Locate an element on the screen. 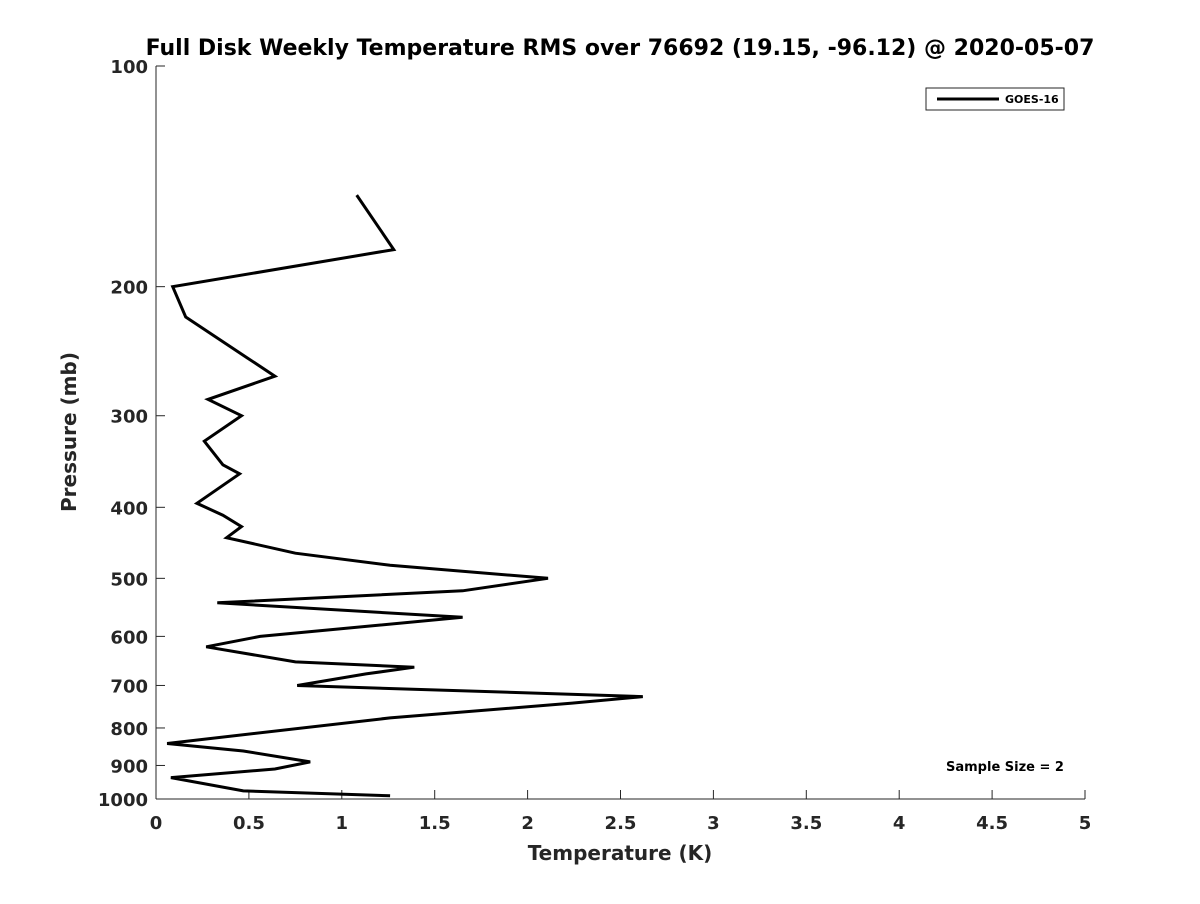 Image resolution: width=1200 pixels, height=904 pixels. y-tick-label: 600 is located at coordinates (129, 637).